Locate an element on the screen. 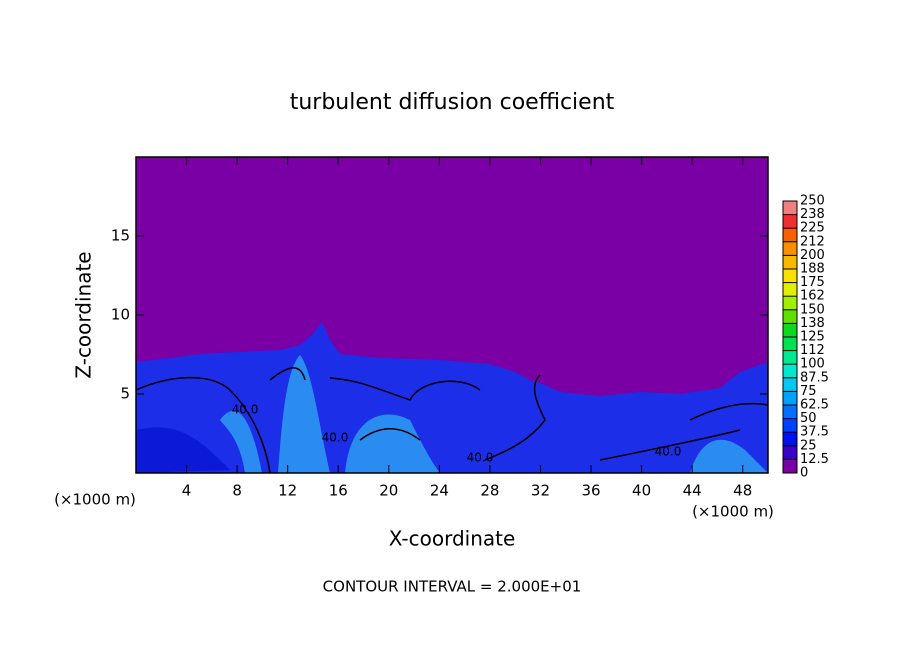 Image resolution: width=904 pixels, height=654 pixels. x-tick-label: 20 is located at coordinates (388, 491).